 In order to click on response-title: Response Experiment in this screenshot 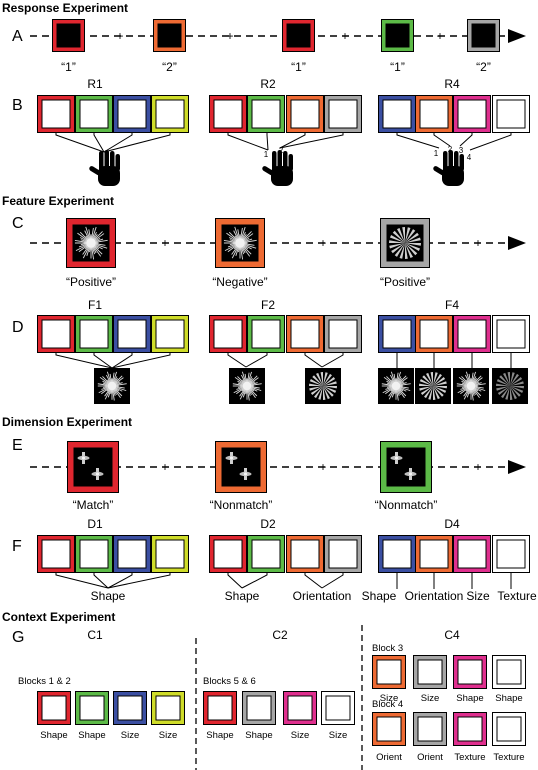, I will do `click(65, 8)`.